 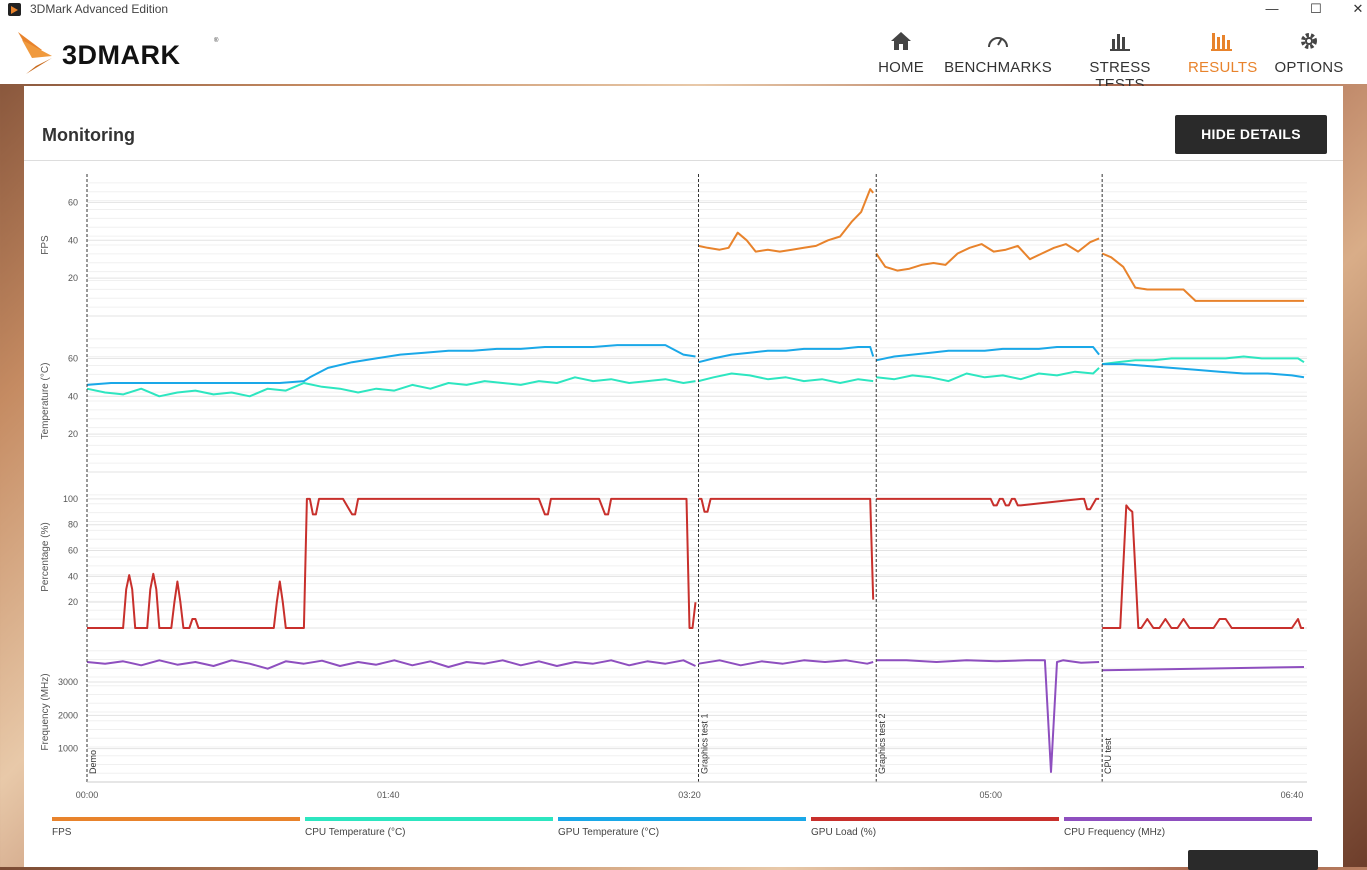 What do you see at coordinates (998, 43) in the screenshot?
I see `speedometer-icon` at bounding box center [998, 43].